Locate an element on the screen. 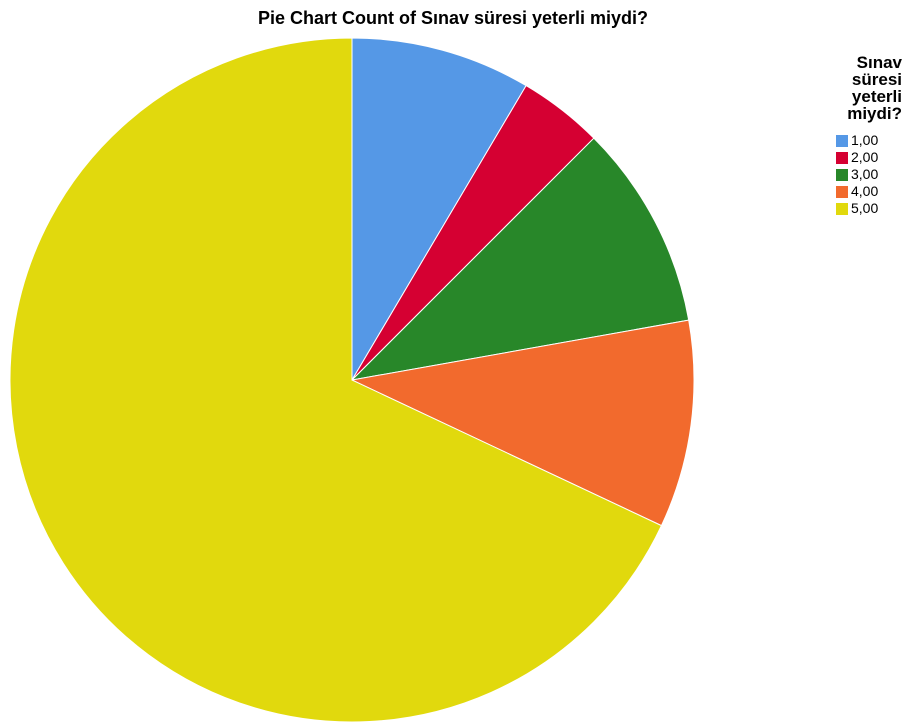 The width and height of the screenshot is (906, 722). legend-label: 5,00 is located at coordinates (865, 208).